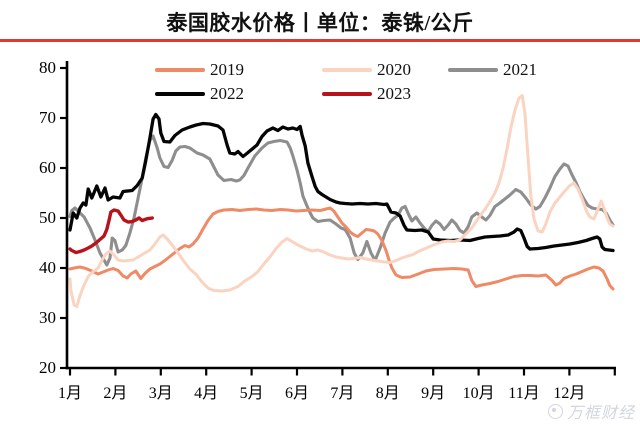  I want to click on x-tick-label: 8月, so click(387, 393).